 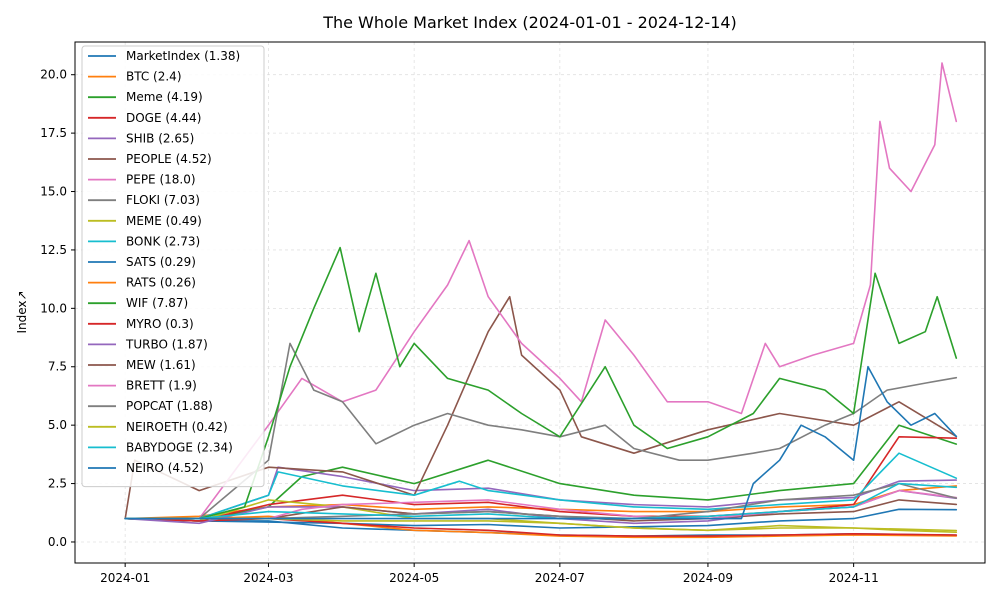 I want to click on y-tick-label: 20.0, so click(x=53, y=75).